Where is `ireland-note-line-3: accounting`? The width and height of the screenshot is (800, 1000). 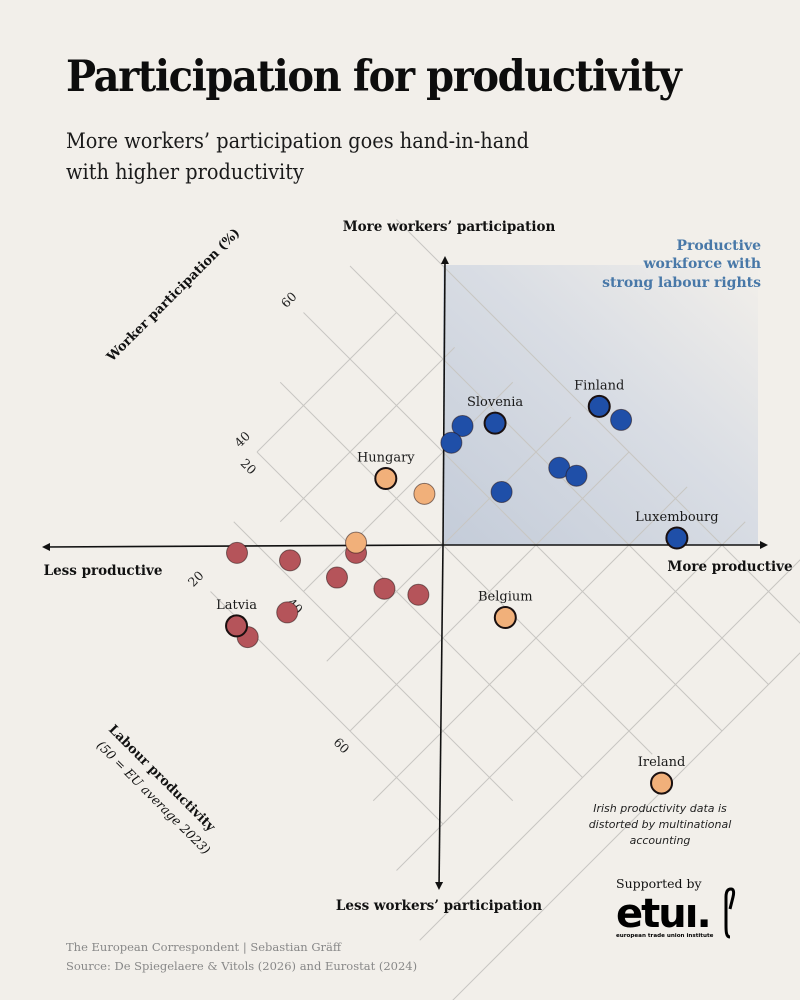
ireland-note-line-3: accounting is located at coordinates (660, 840).